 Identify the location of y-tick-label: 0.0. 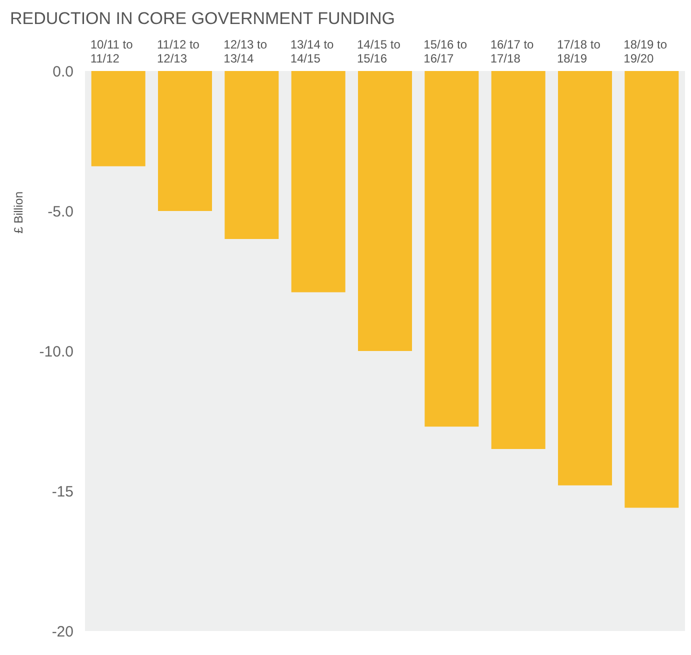
(63, 72).